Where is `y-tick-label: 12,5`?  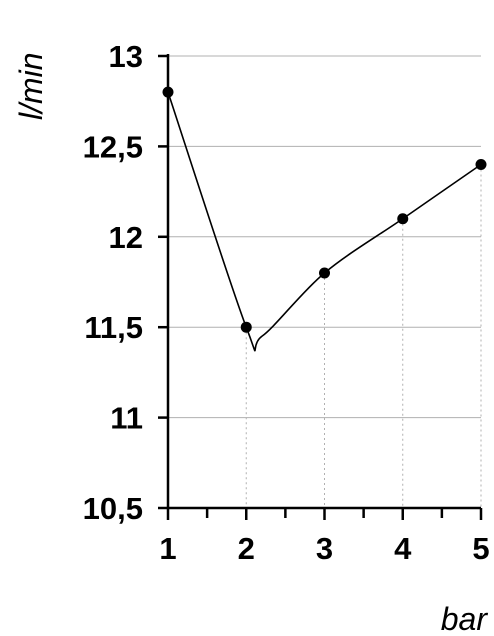 y-tick-label: 12,5 is located at coordinates (113, 146).